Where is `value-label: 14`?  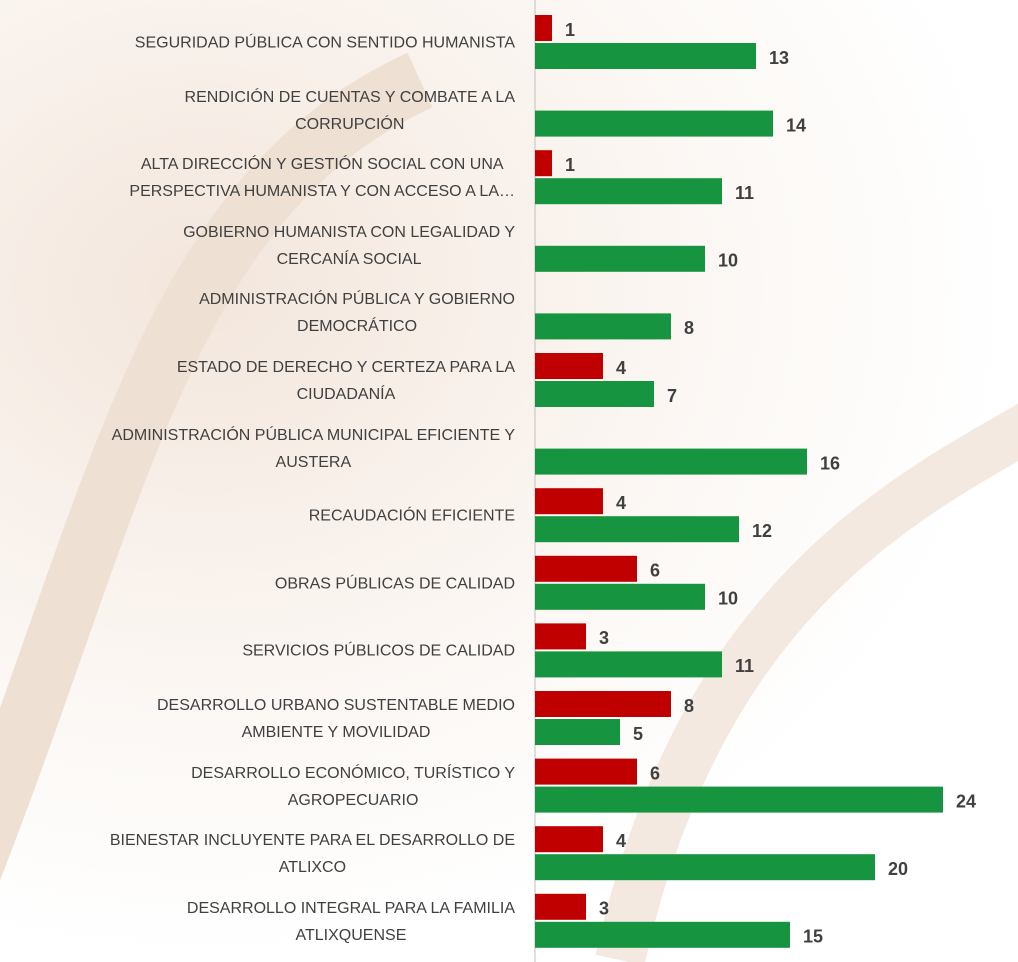 value-label: 14 is located at coordinates (796, 125).